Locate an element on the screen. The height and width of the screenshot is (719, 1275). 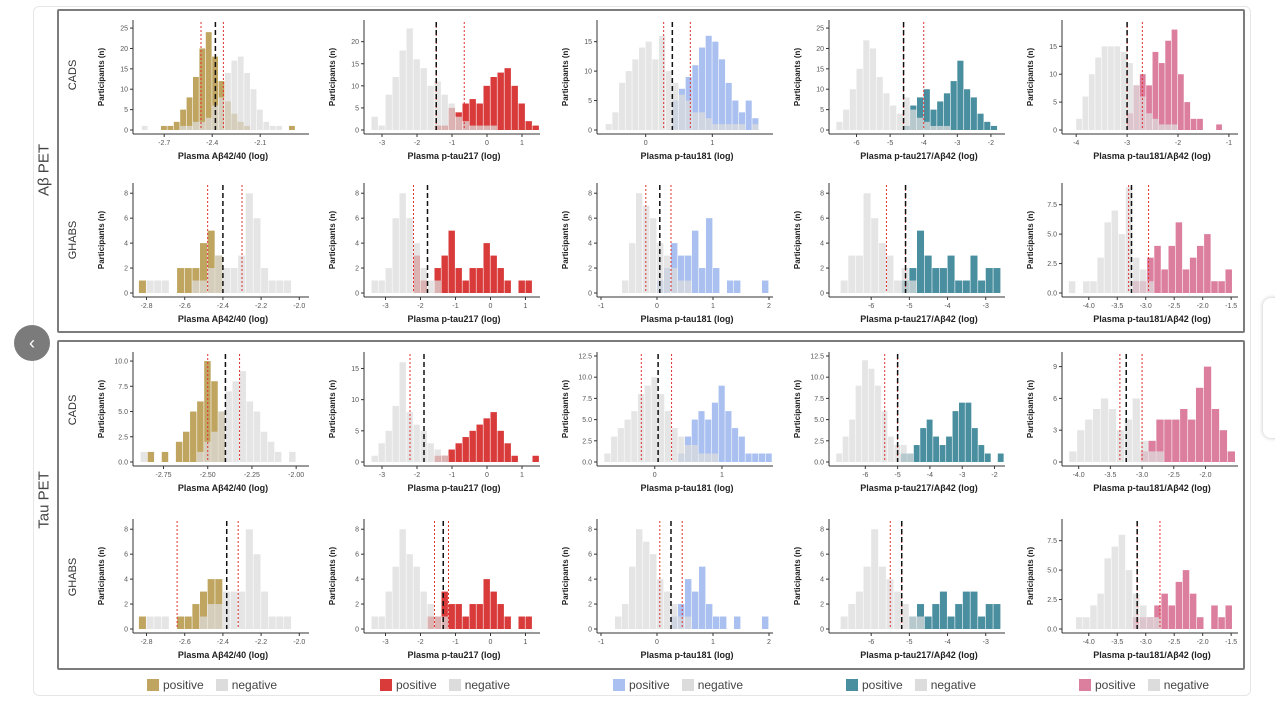
x-tick-label: -2.1 is located at coordinates (260, 143).